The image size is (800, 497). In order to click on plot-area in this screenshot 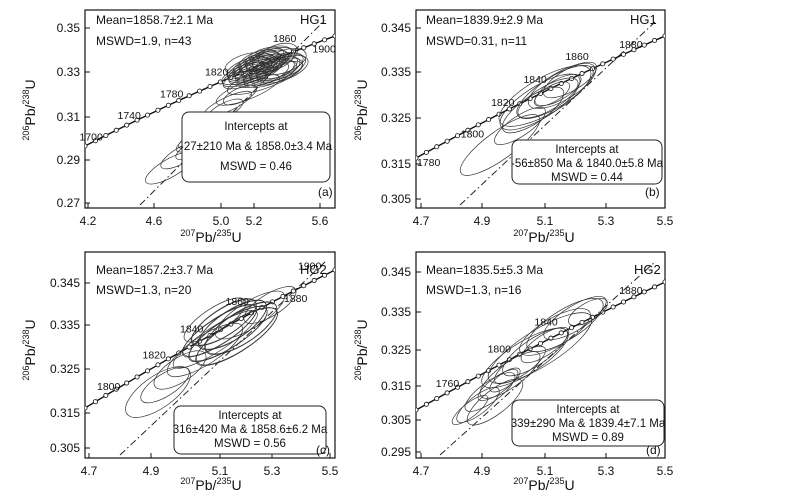, I will do `click(540, 358)`.